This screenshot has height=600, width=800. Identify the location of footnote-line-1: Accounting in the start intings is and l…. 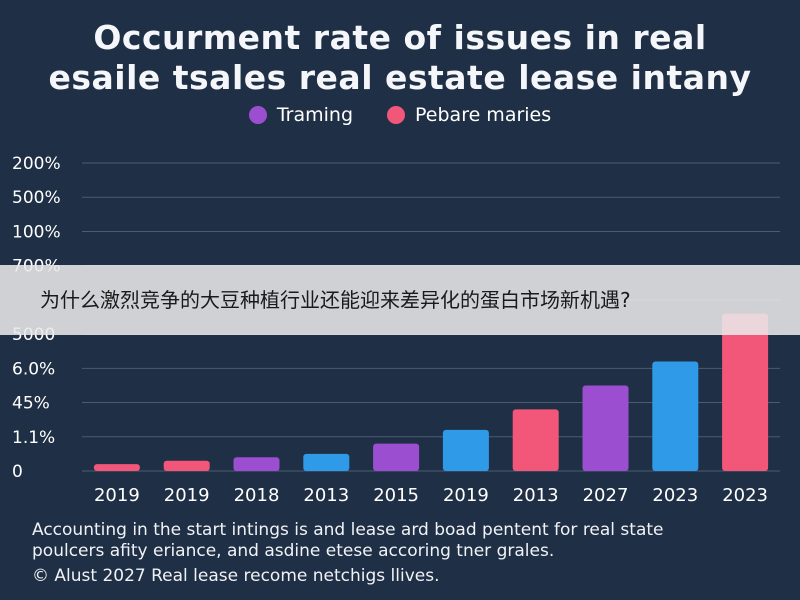
(348, 530).